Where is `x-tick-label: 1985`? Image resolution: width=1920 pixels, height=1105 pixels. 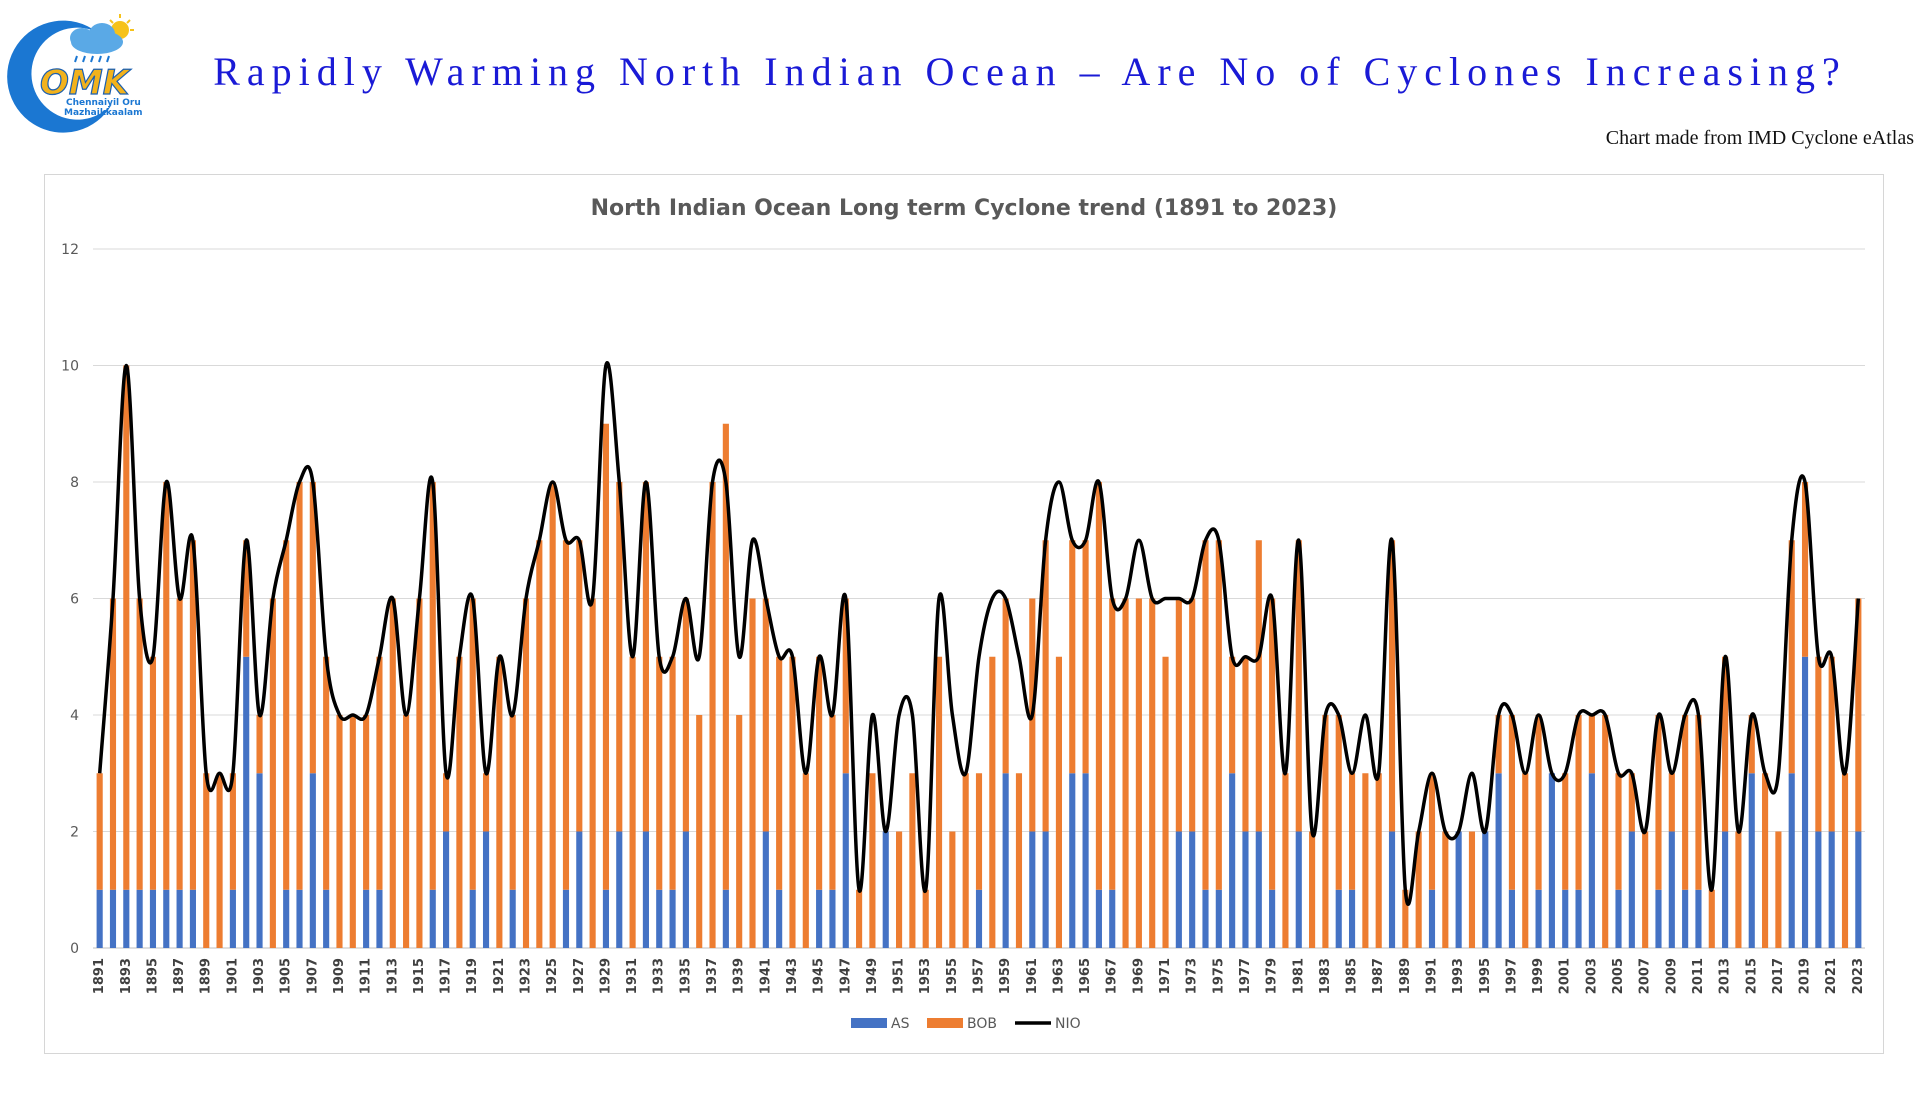
x-tick-label: 1985 is located at coordinates (1352, 976).